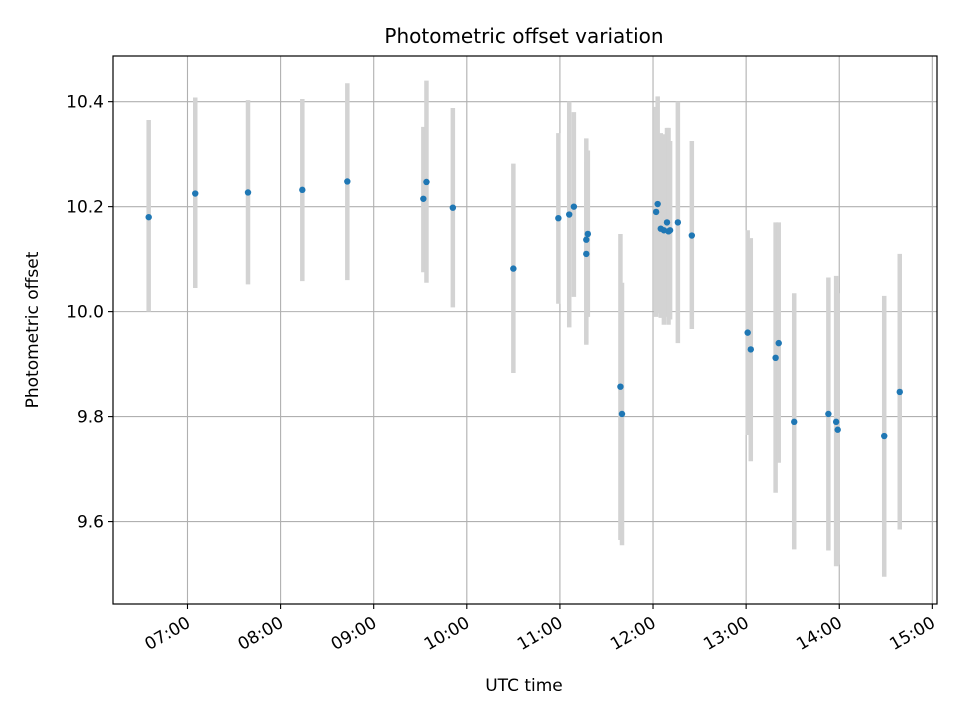 Image resolution: width=960 pixels, height=720 pixels. Describe the element at coordinates (354, 634) in the screenshot. I see `x-tick-label: 09:00` at that location.